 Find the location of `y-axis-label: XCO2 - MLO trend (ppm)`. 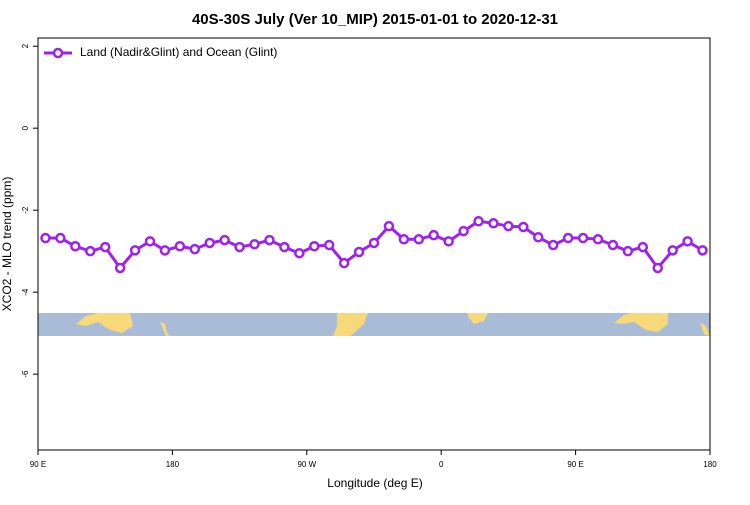

y-axis-label: XCO2 - MLO trend (ppm) is located at coordinates (7, 244).